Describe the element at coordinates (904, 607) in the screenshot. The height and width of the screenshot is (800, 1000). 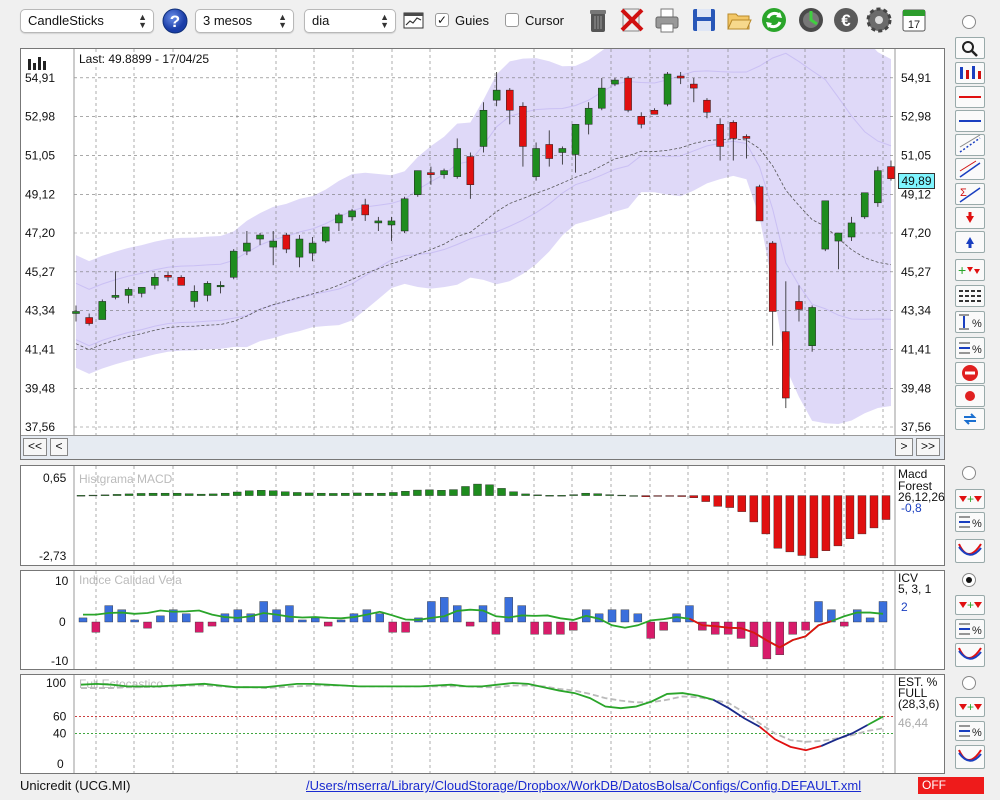
I see `icv-value: 2` at that location.